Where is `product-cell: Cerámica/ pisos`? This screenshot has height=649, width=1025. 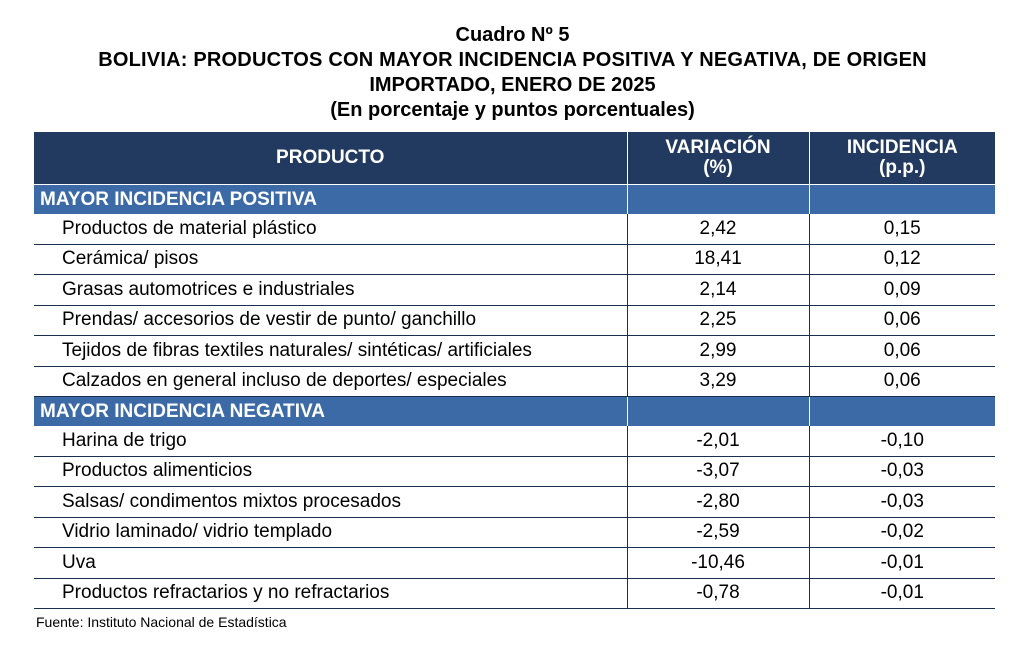 product-cell: Cerámica/ pisos is located at coordinates (330, 259).